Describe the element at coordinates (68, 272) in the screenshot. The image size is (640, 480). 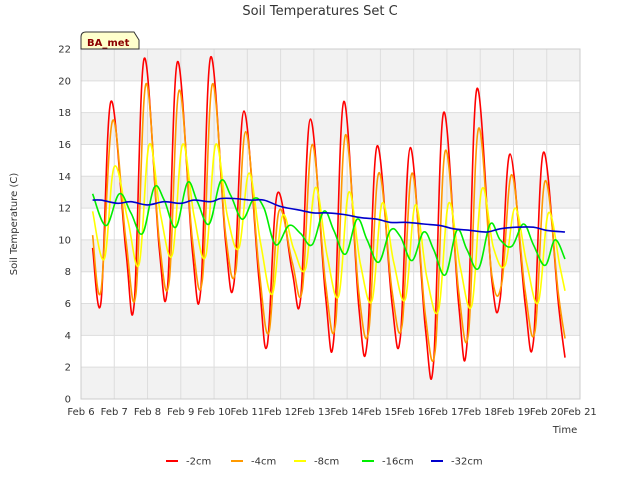
I see `y-tick-label: 8` at that location.